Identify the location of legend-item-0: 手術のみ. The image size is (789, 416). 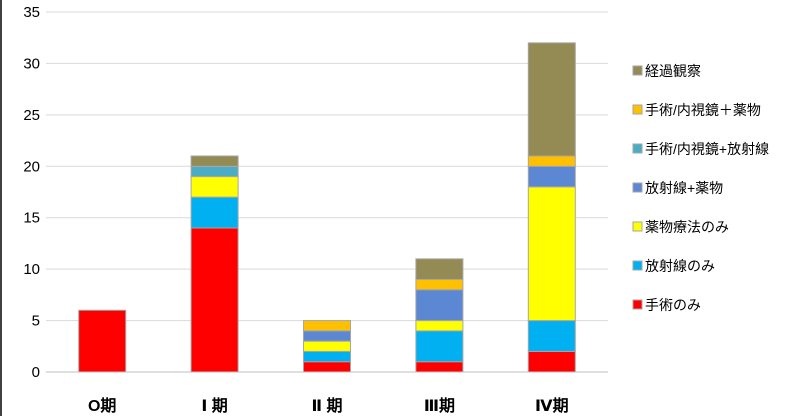
(666, 305).